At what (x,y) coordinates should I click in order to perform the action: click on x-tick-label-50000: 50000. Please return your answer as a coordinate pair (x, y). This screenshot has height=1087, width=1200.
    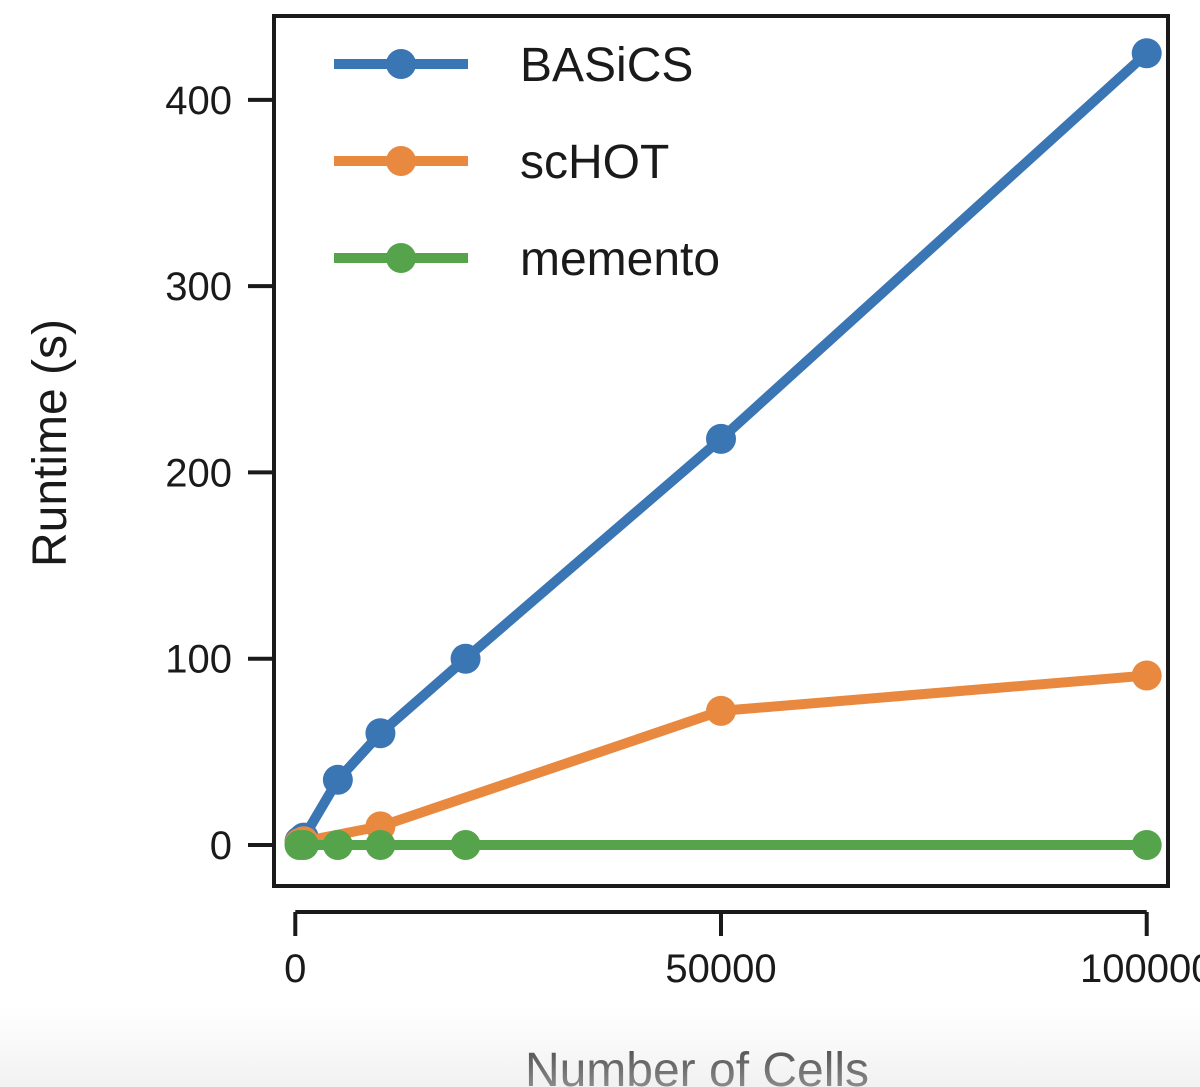
    Looking at the image, I should click on (720, 969).